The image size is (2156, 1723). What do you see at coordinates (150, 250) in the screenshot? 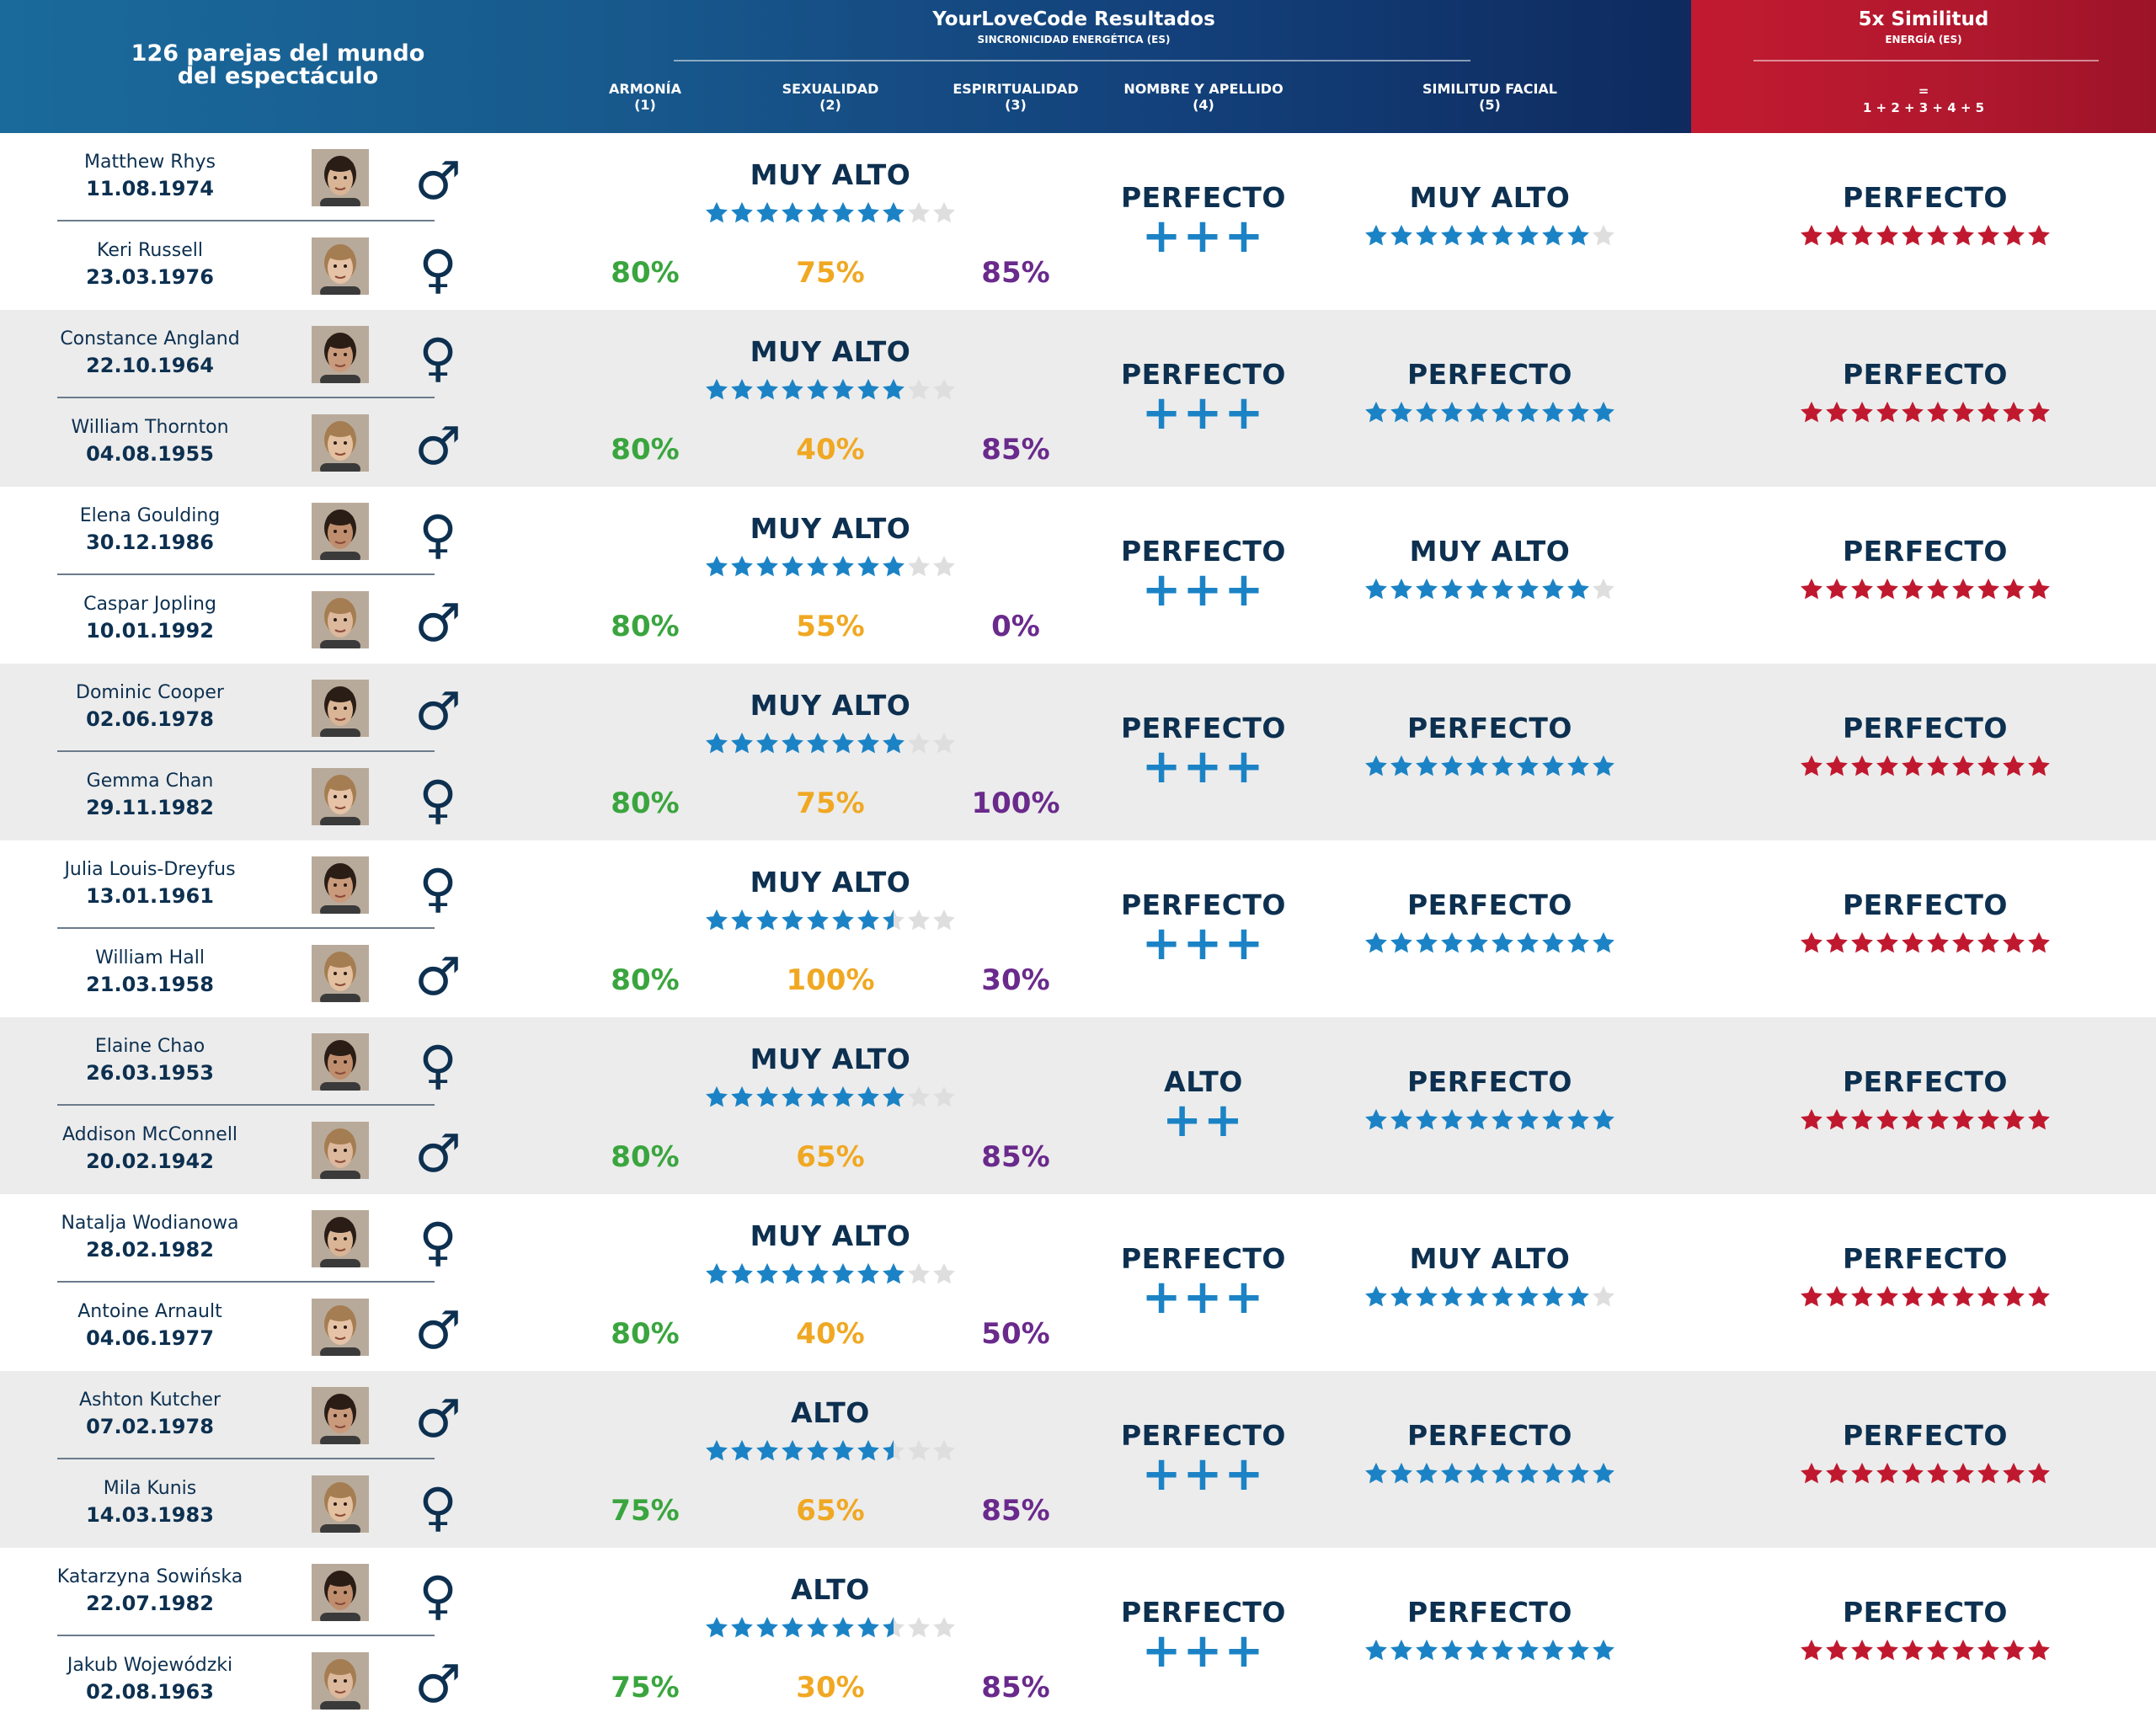
I see `person2-name: Keri Russell` at bounding box center [150, 250].